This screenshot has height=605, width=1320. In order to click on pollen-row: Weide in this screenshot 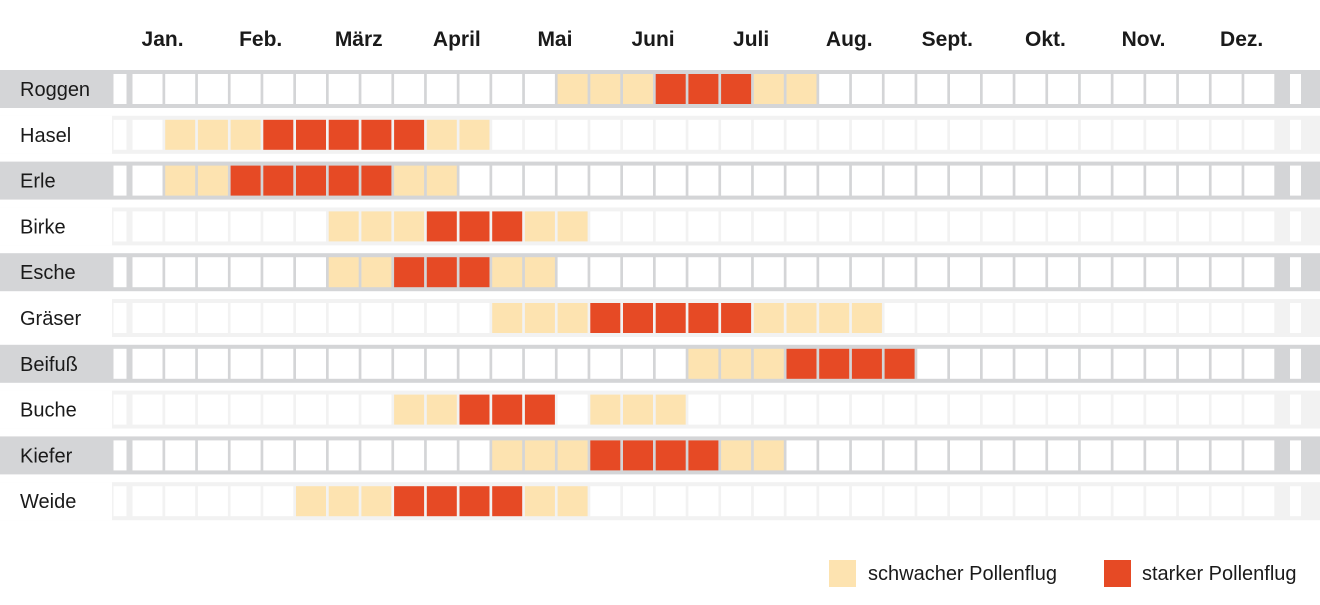, I will do `click(660, 501)`.